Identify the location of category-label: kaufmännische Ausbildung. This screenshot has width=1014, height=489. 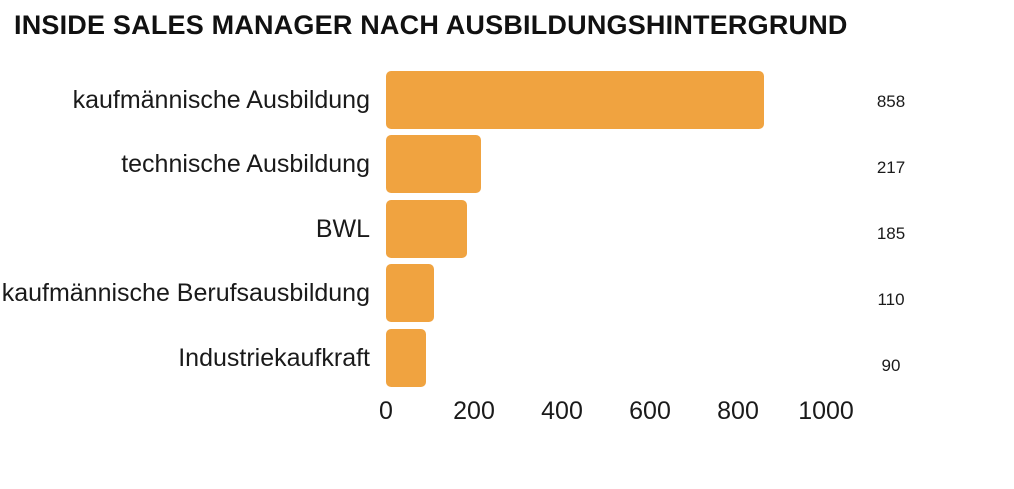
(221, 100).